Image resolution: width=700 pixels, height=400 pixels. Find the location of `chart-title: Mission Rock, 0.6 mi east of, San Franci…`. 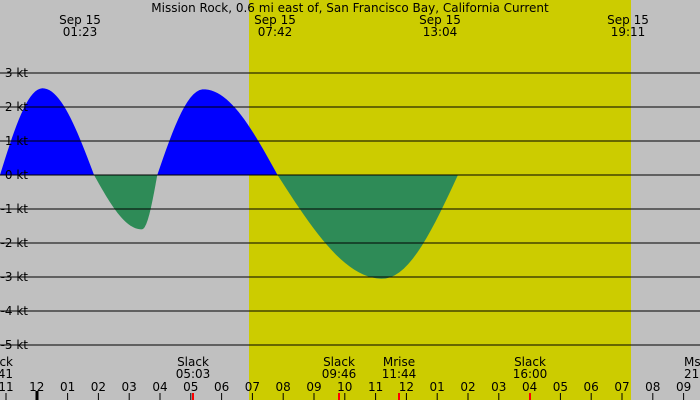

chart-title: Mission Rock, 0.6 mi east of, San Franci… is located at coordinates (350, 8).